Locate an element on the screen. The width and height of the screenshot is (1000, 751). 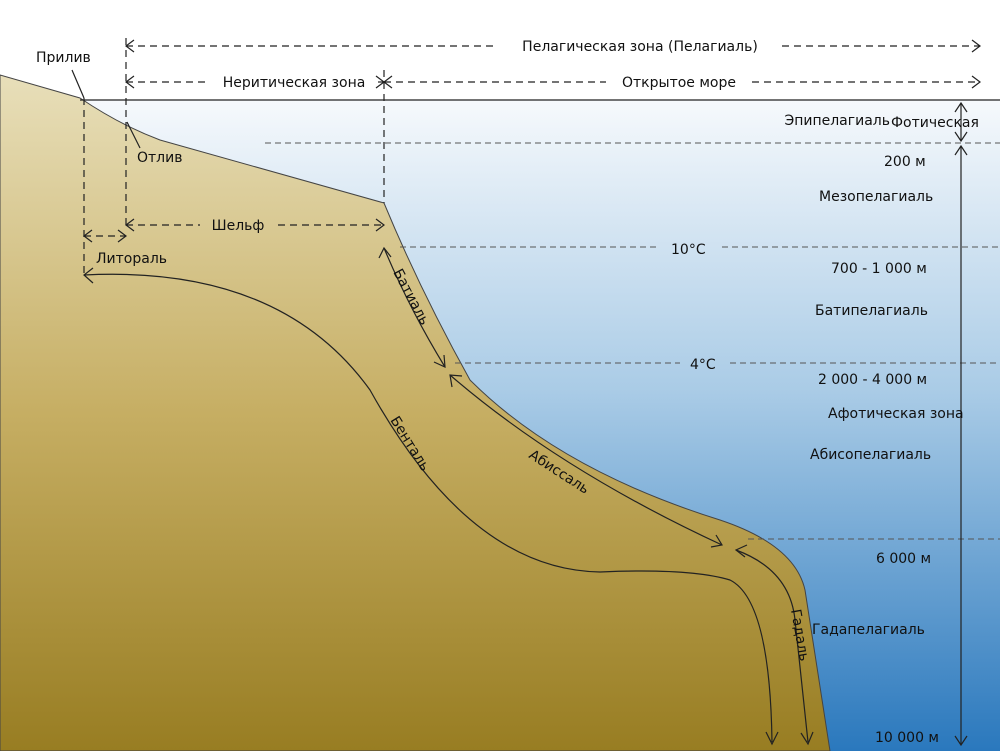
low-tide-label: Отлив is located at coordinates (159, 158).